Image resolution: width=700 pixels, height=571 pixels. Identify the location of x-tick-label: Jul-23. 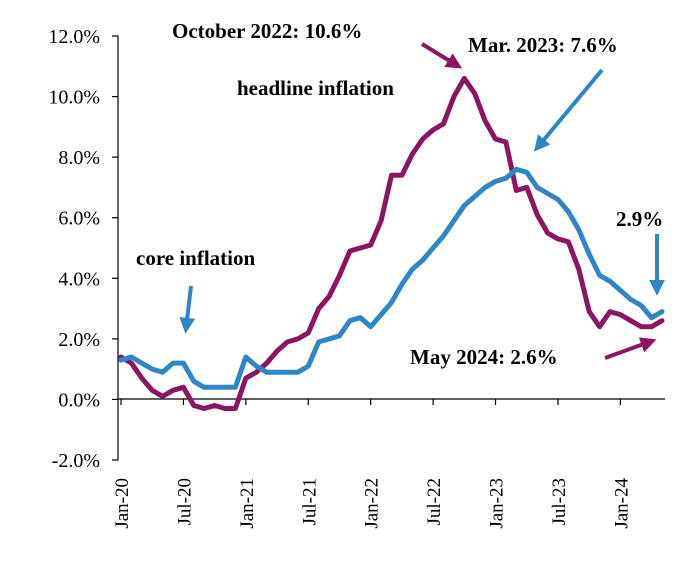
(559, 502).